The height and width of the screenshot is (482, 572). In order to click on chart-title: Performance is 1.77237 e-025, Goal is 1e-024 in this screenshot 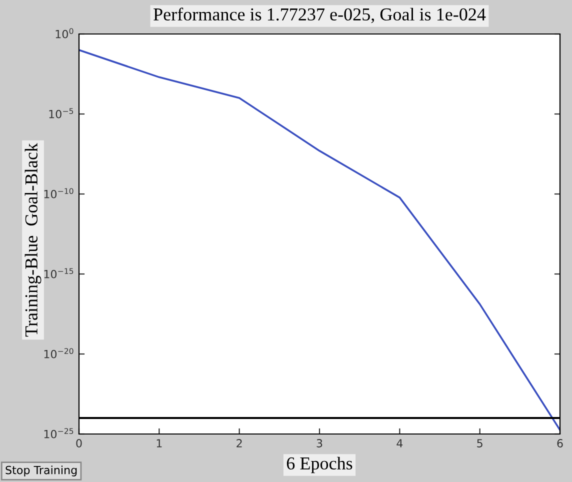, I will do `click(320, 16)`.